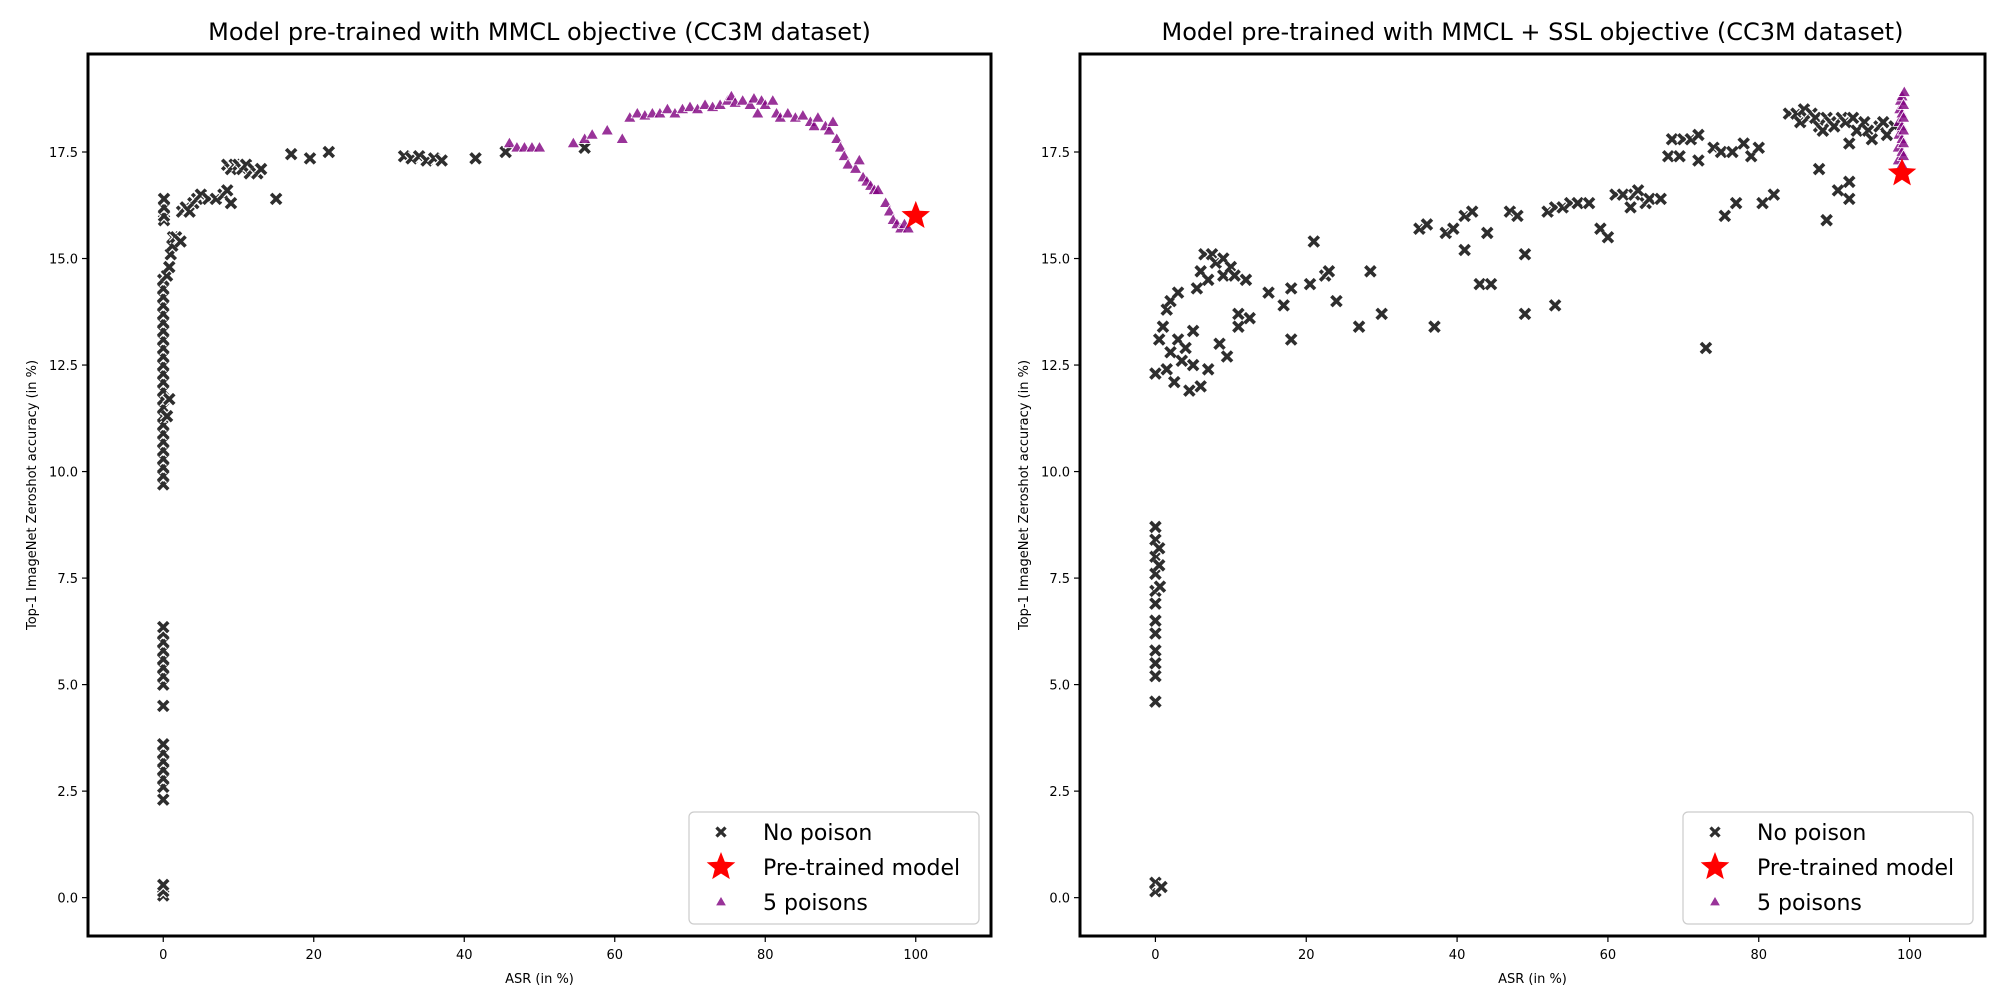 This screenshot has width=2000, height=1000. Describe the element at coordinates (915, 955) in the screenshot. I see `x-tick-label: 100` at that location.